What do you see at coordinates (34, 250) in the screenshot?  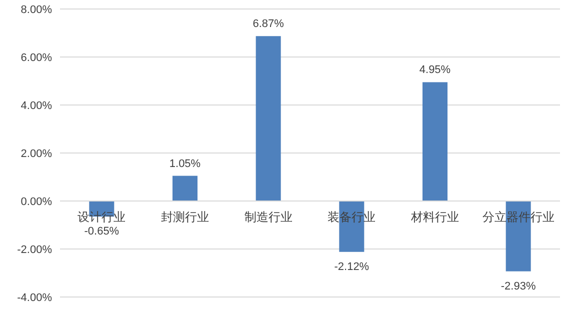 I see `y-tick-label: -2.00%` at bounding box center [34, 250].